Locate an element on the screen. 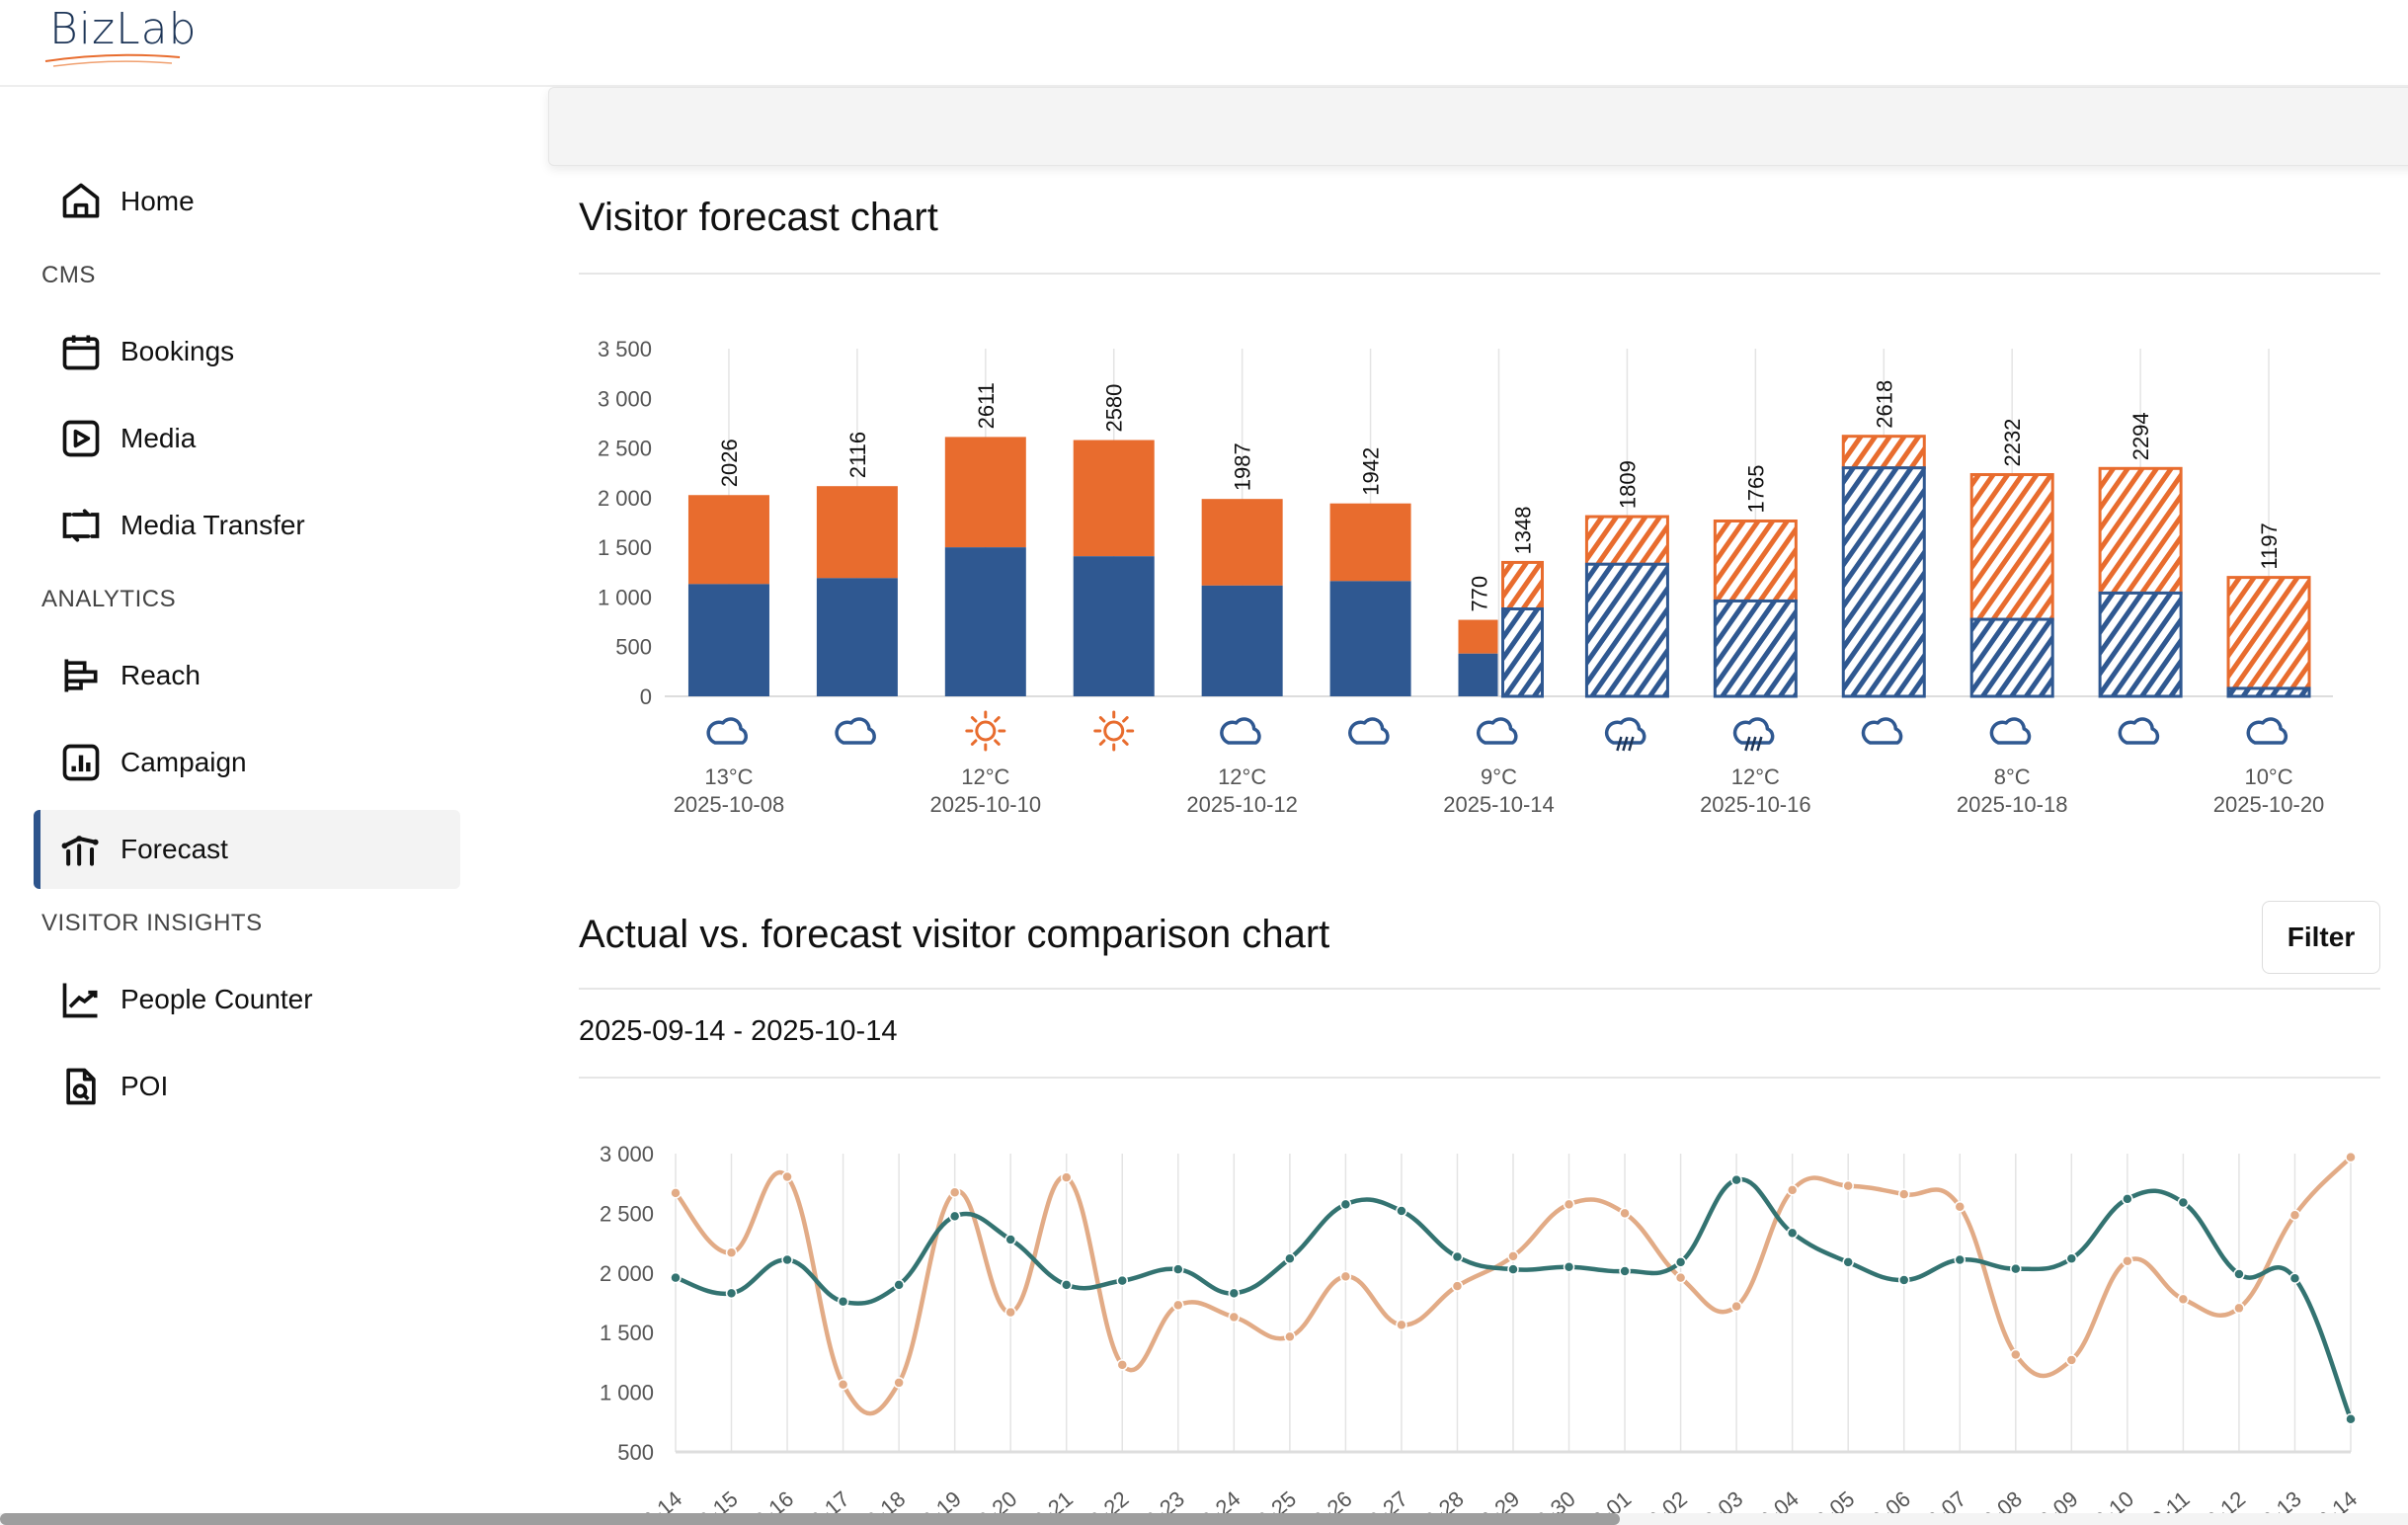 Image resolution: width=2408 pixels, height=1525 pixels. temperature-label: 9°C is located at coordinates (1499, 776).